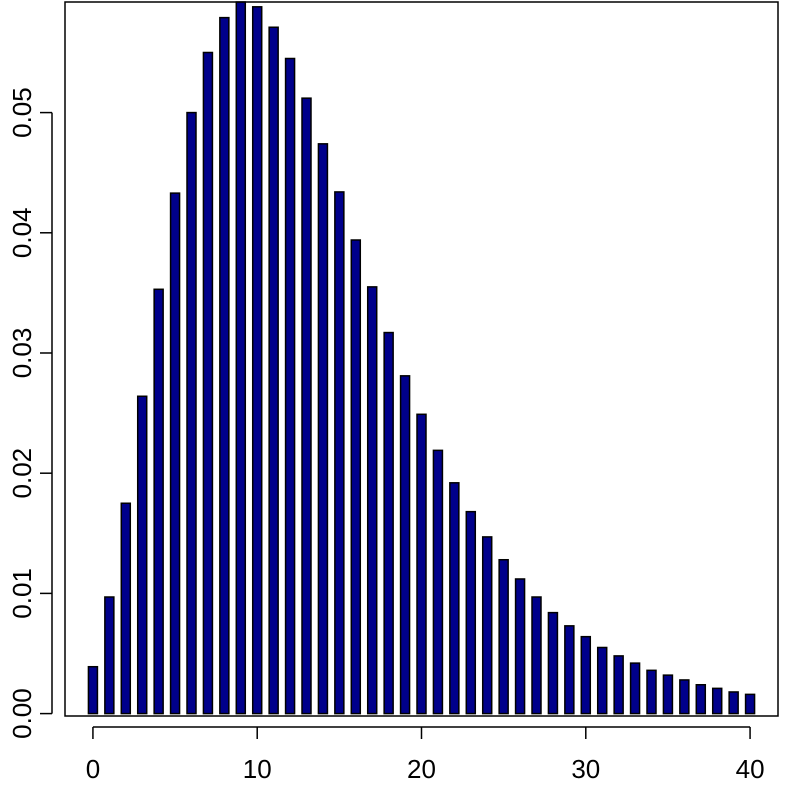  I want to click on y-axis: 0.00 0.01 0.02 0.03 0.04 0.05, so click(30, 413).